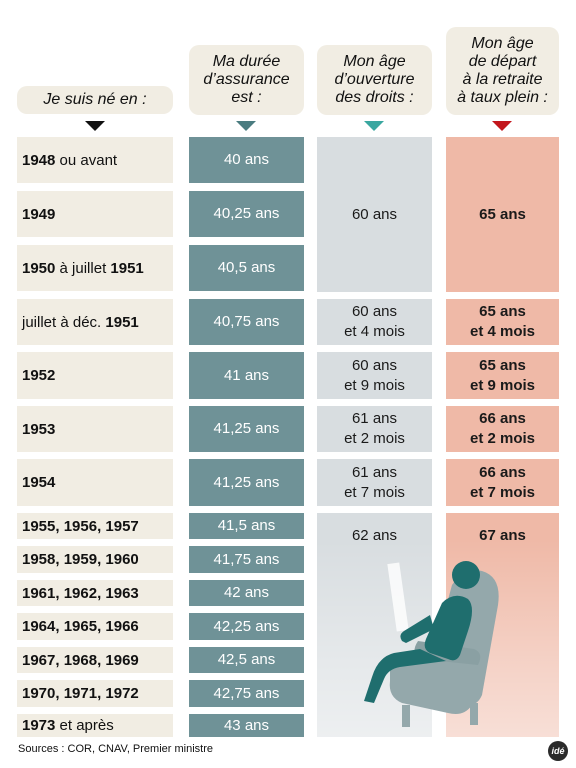 This screenshot has height=768, width=576. I want to click on birth-year-text: 1948, so click(39, 160).